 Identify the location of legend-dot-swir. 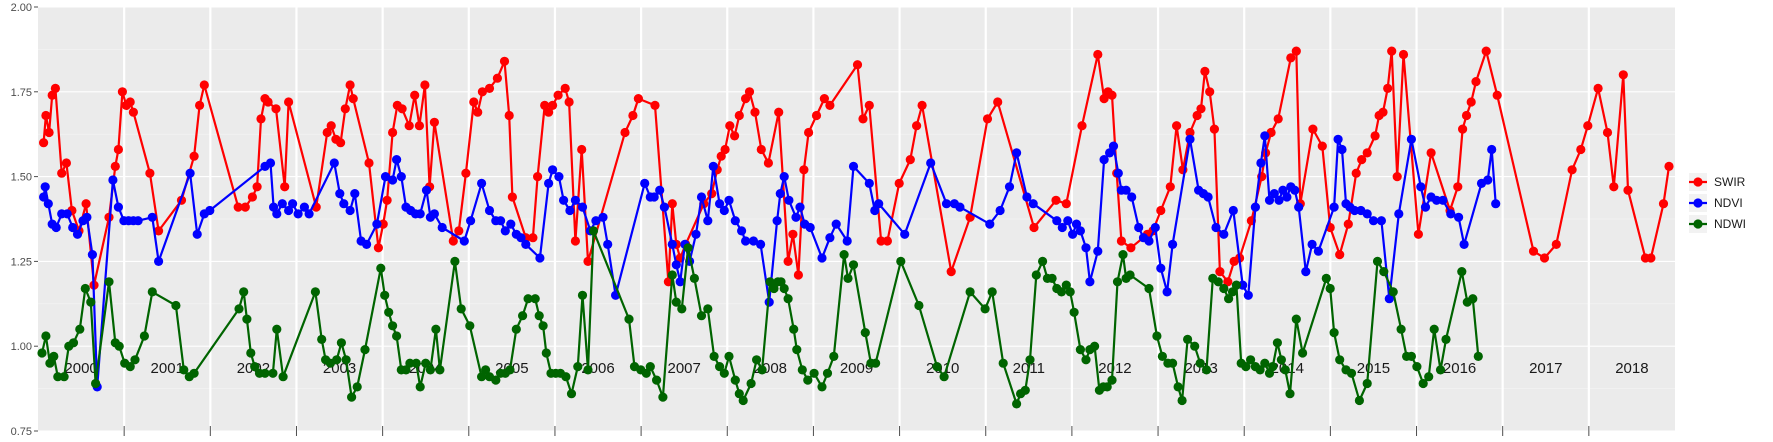
(1698, 182).